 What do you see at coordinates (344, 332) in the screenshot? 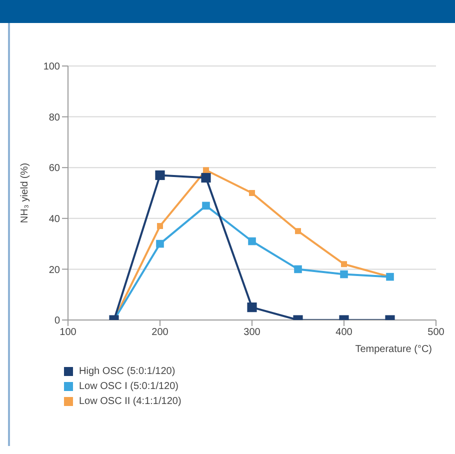
I see `x-tick-label: 400` at bounding box center [344, 332].